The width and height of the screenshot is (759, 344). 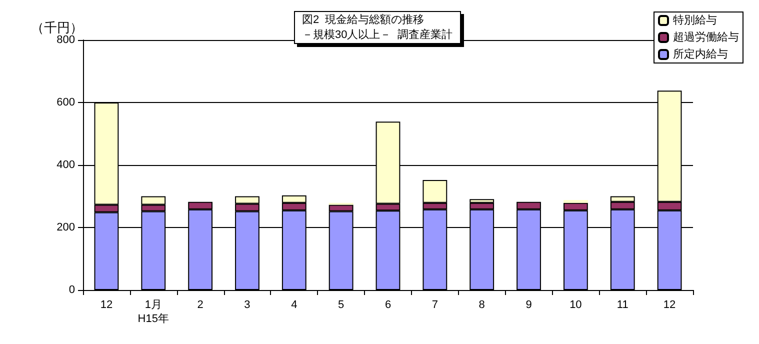 I want to click on x-tick-label: 1月 H15年, so click(x=153, y=312).